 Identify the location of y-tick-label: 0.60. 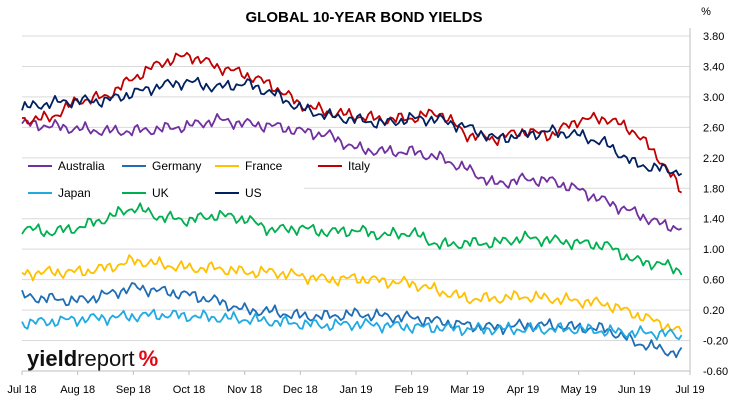
(713, 281).